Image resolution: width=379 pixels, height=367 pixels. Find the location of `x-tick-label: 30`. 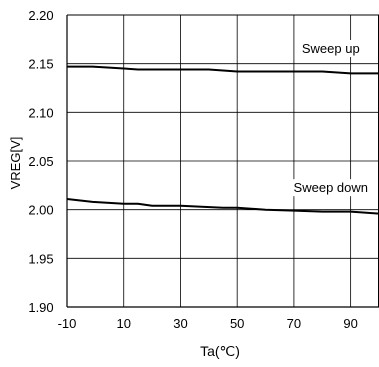

x-tick-label: 30 is located at coordinates (180, 323).